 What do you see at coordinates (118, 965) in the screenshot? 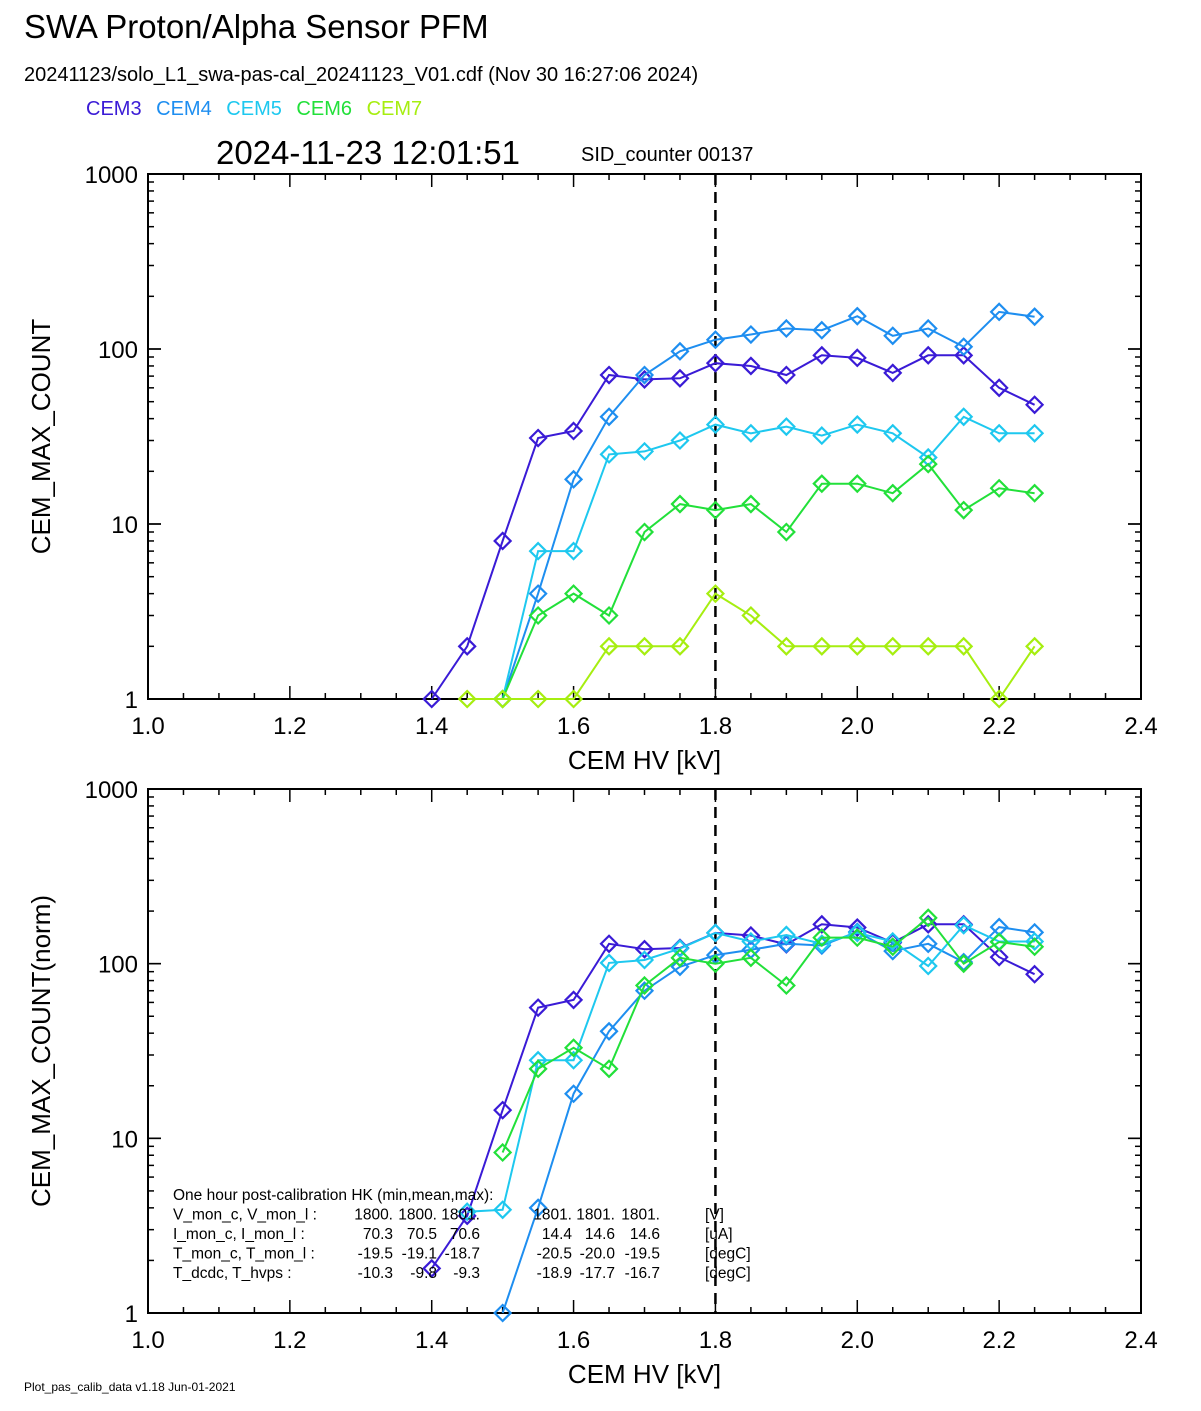
I see `y-tick-label: 100` at bounding box center [118, 965].